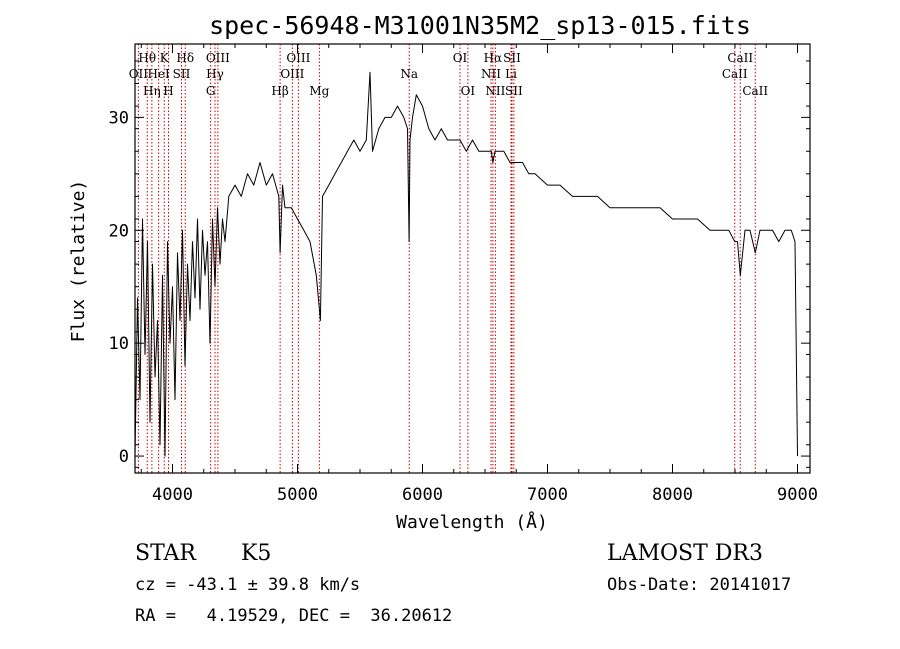 The image size is (900, 649). I want to click on x-tick-label-4: 8000, so click(672, 495).